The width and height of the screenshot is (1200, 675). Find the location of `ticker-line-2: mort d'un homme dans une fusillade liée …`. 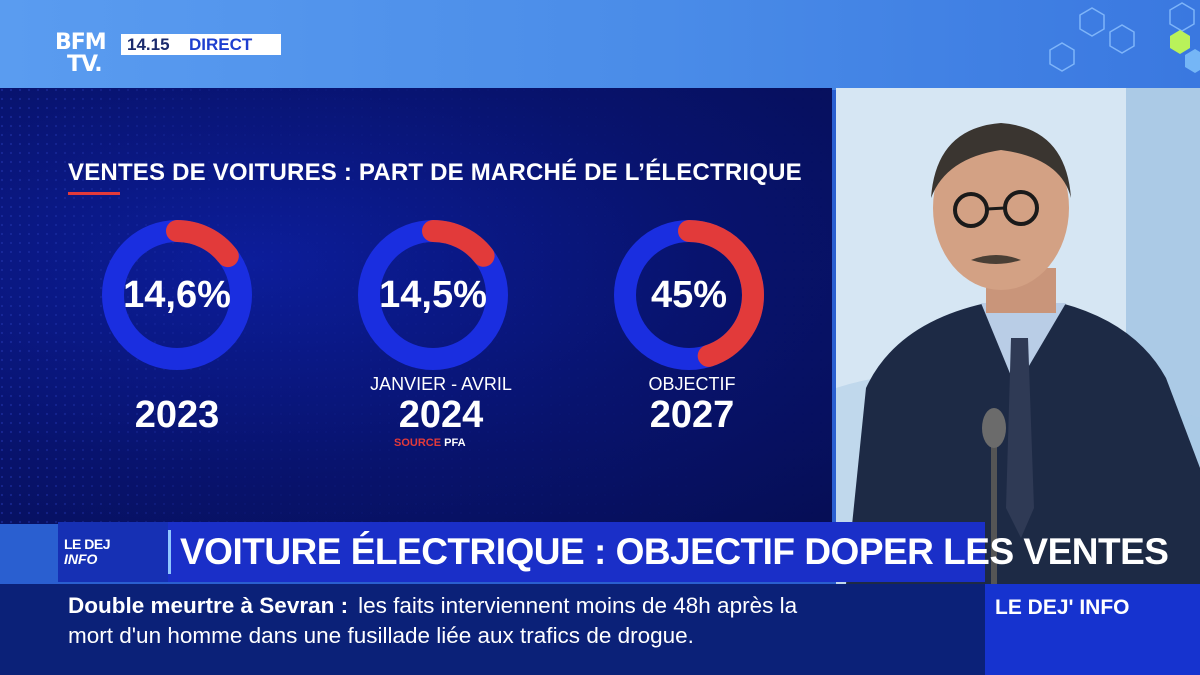

ticker-line-2: mort d'un homme dans une fusillade liée … is located at coordinates (381, 635).